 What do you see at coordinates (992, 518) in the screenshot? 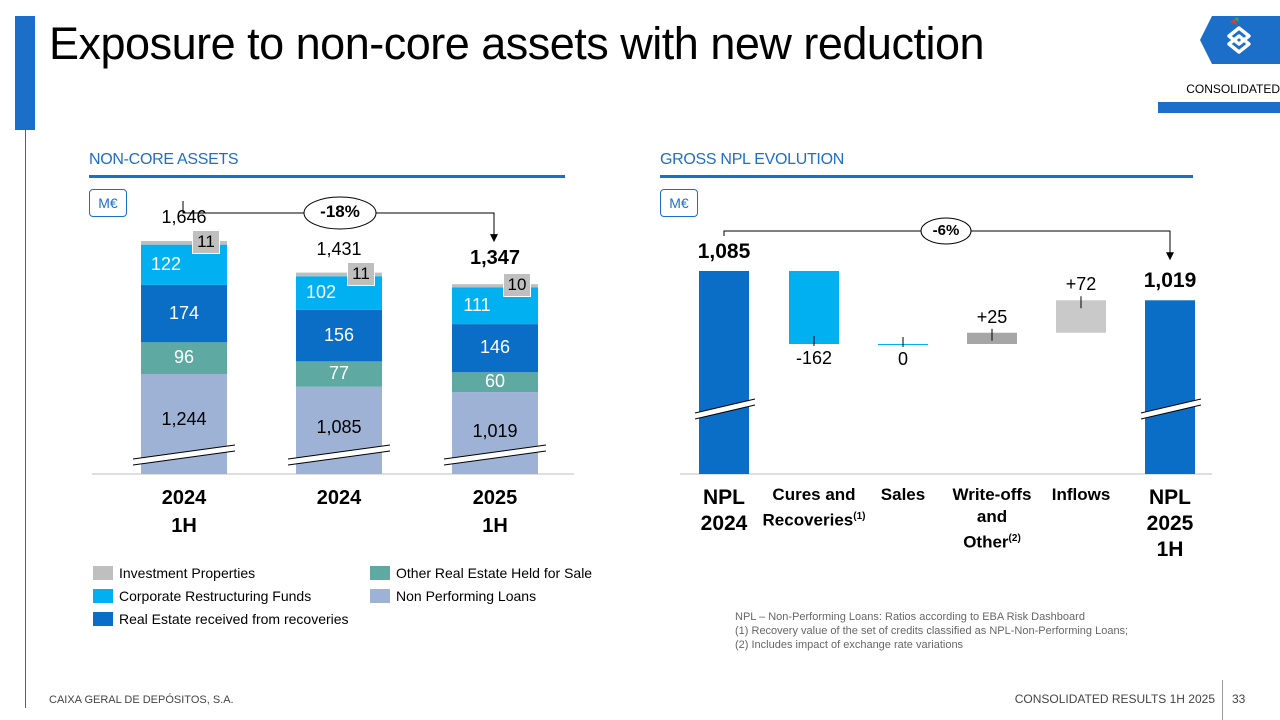
I see `waterfall-category-write-offs-and-other: Write-offs and Other(2)` at bounding box center [992, 518].